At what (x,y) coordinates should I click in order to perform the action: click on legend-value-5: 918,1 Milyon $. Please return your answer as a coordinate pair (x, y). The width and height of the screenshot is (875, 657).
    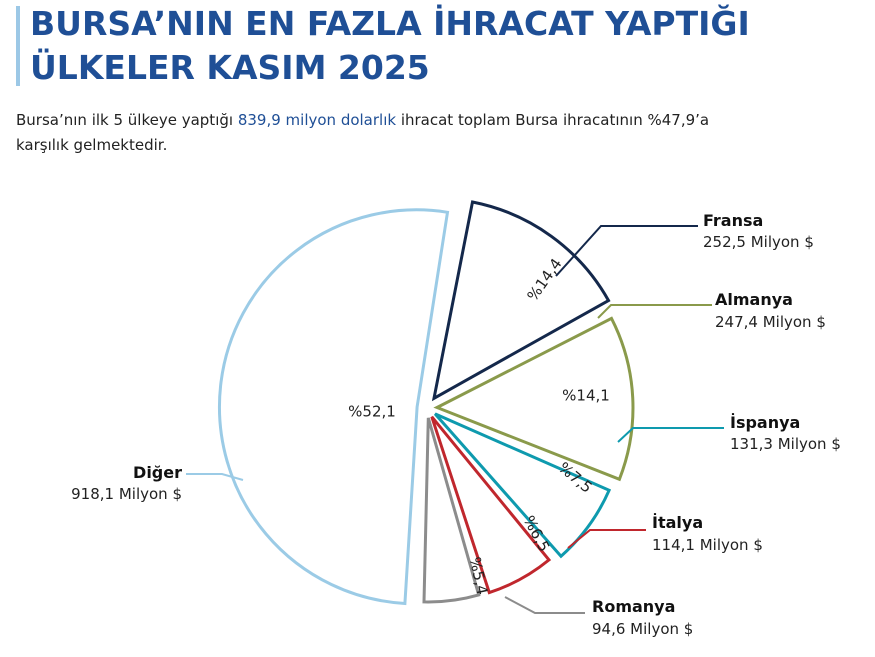
    Looking at the image, I should click on (126, 494).